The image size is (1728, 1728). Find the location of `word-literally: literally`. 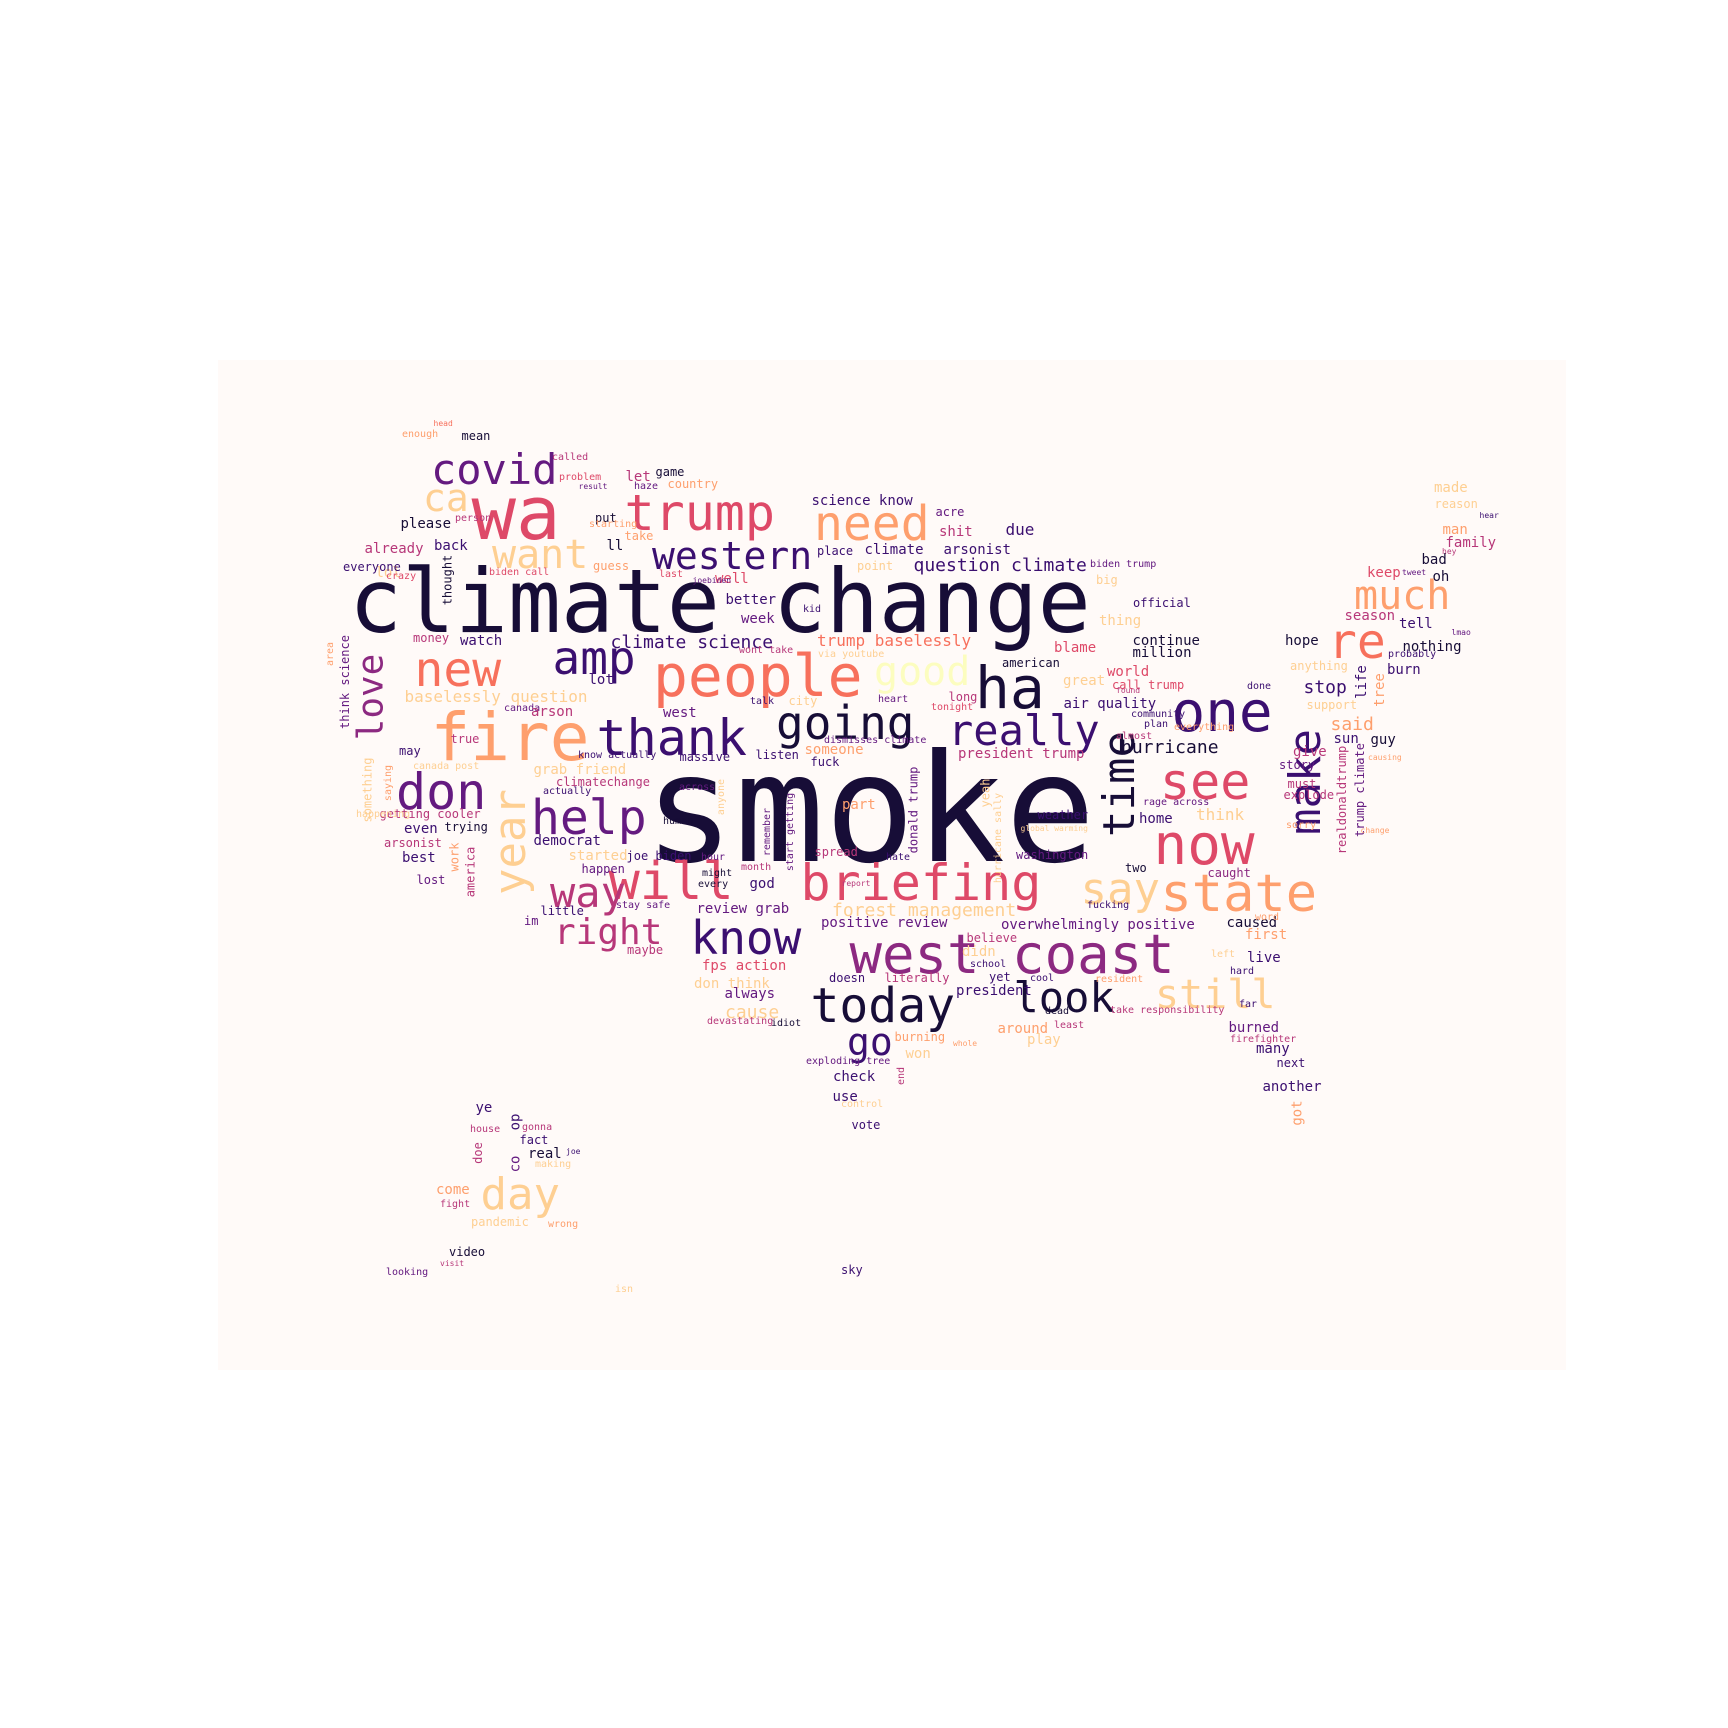

word-literally: literally is located at coordinates (917, 978).